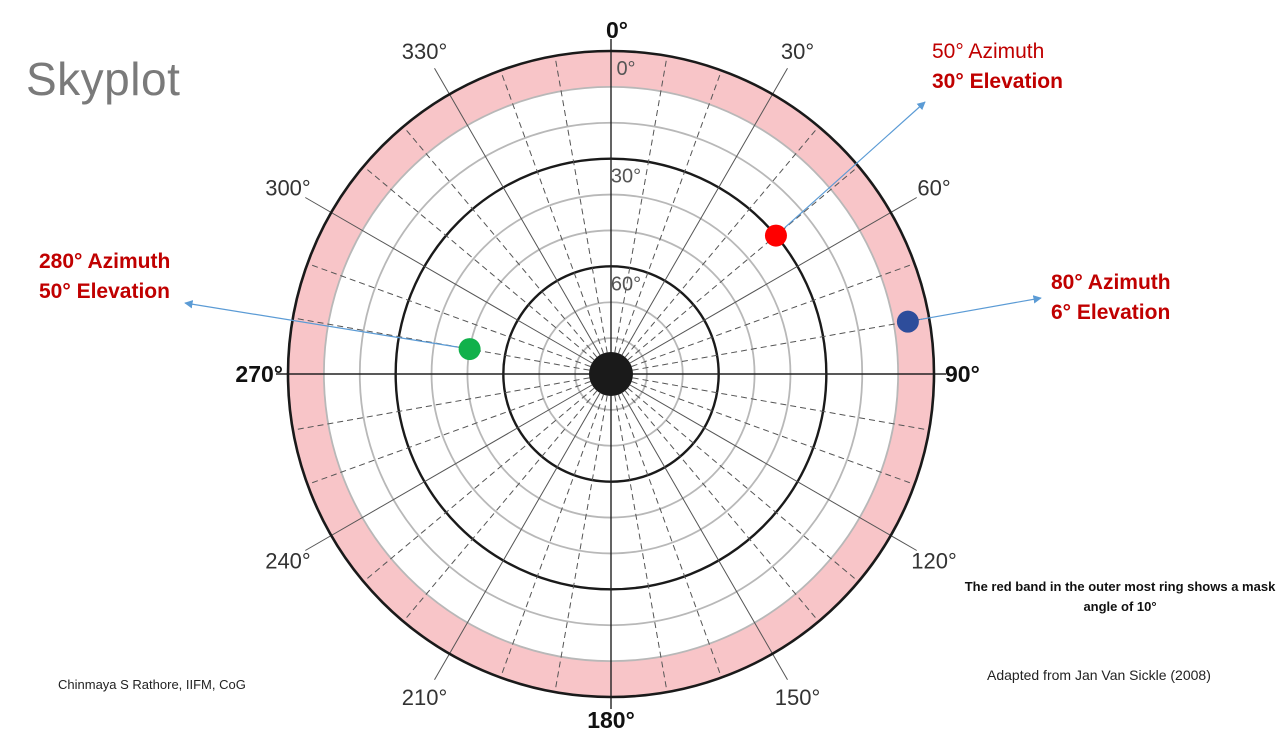 This screenshot has width=1280, height=741. Describe the element at coordinates (934, 561) in the screenshot. I see `azimuth-label: 120°` at that location.